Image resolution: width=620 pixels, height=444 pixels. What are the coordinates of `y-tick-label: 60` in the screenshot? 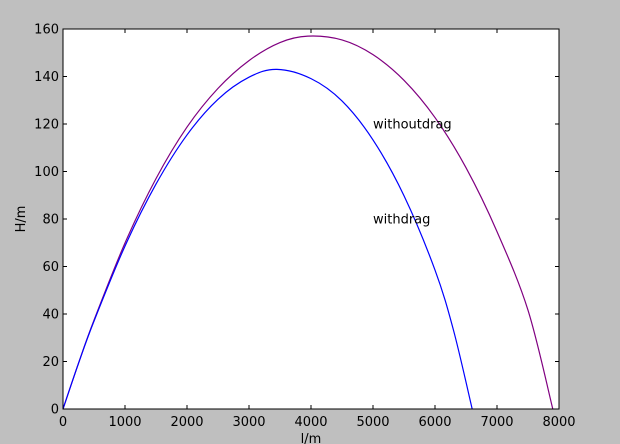 It's located at (50, 267).